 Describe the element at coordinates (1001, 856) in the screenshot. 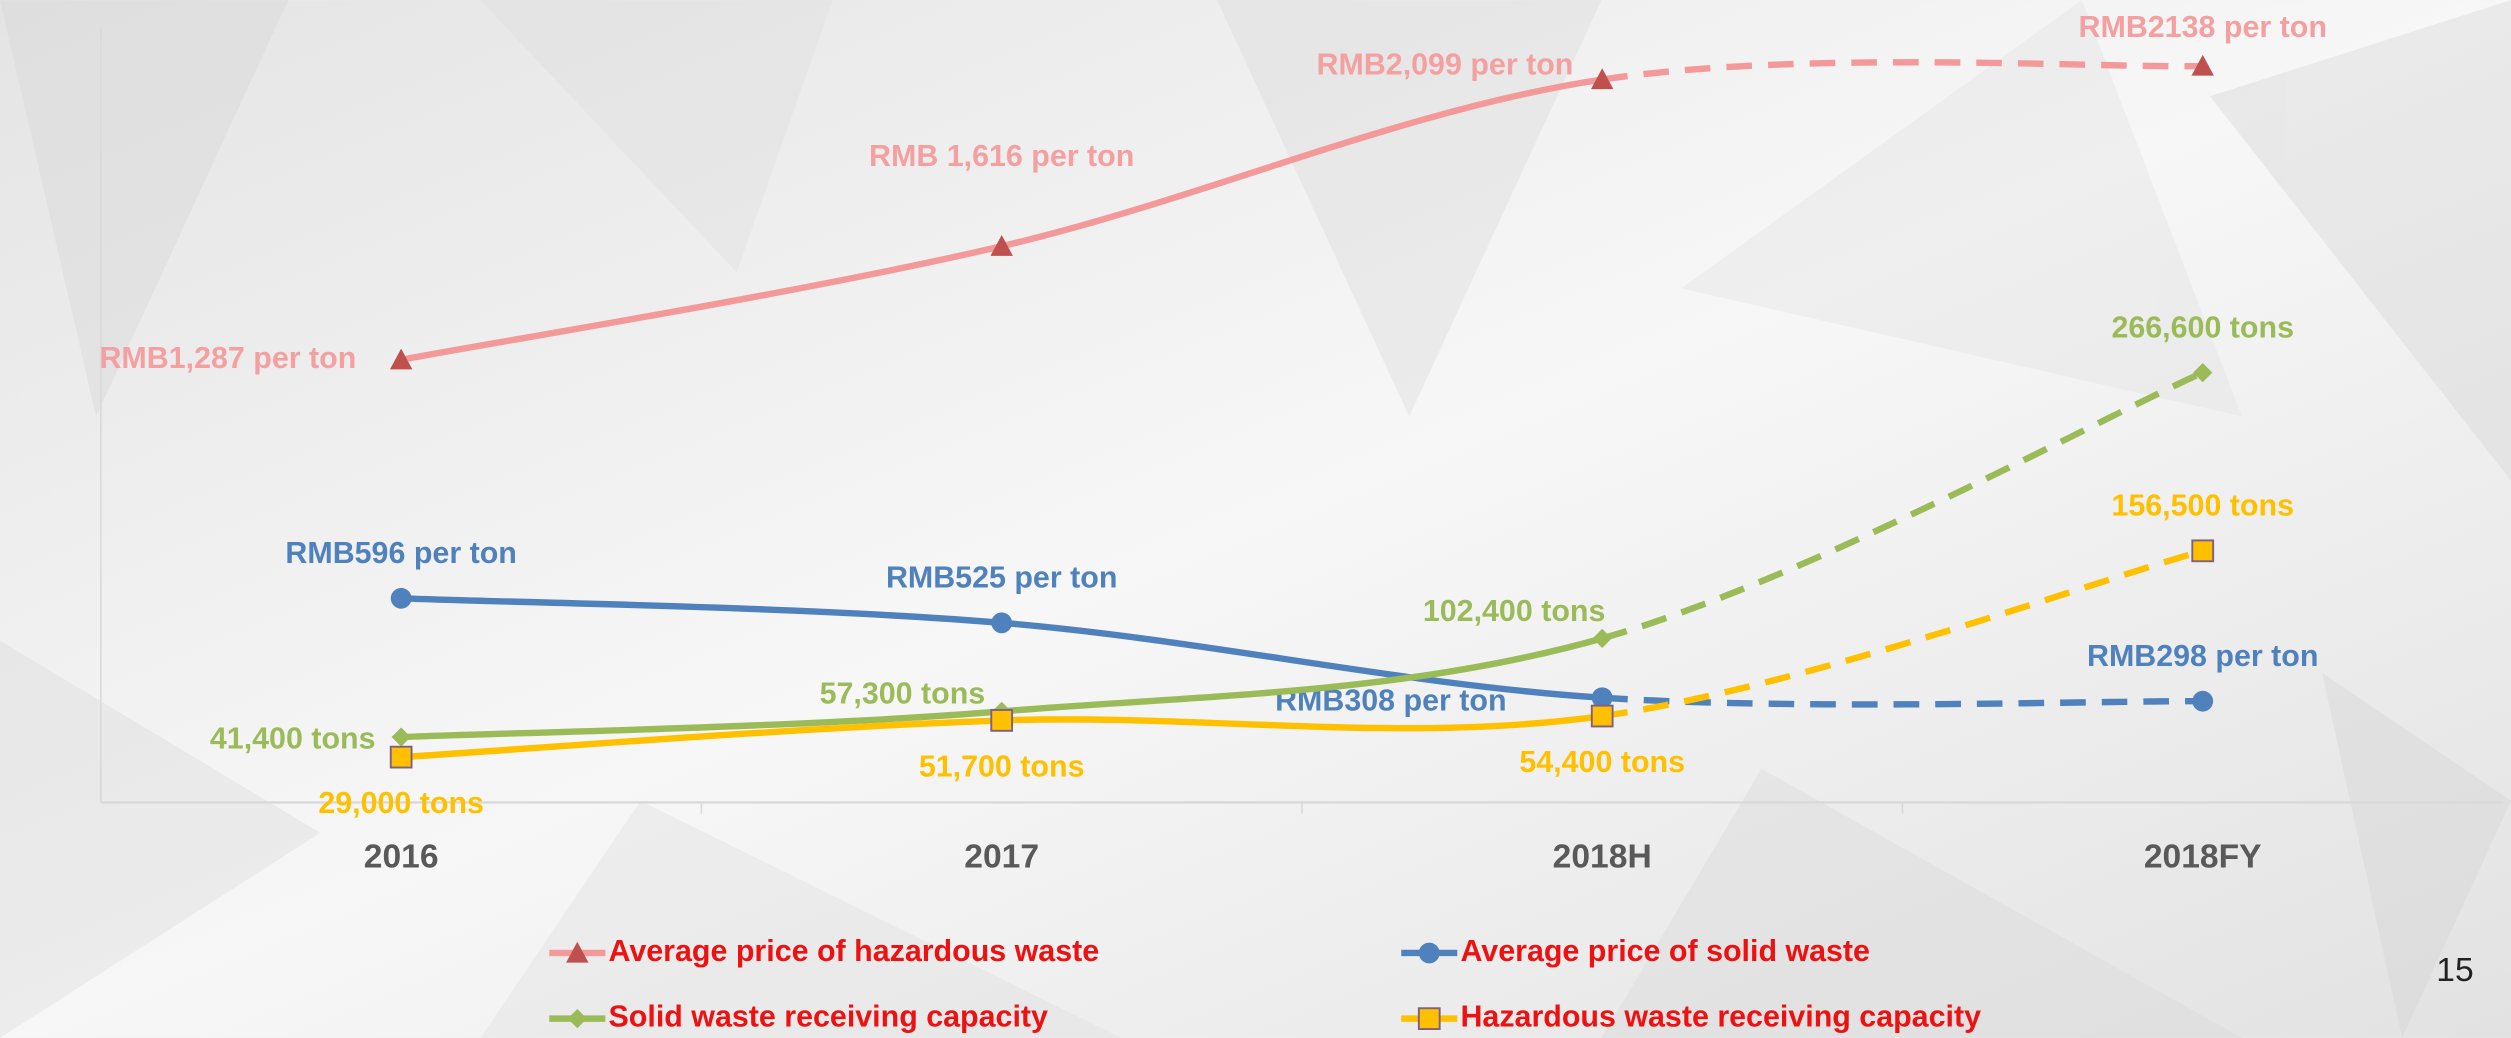

I see `x-tick-label: 2017` at that location.